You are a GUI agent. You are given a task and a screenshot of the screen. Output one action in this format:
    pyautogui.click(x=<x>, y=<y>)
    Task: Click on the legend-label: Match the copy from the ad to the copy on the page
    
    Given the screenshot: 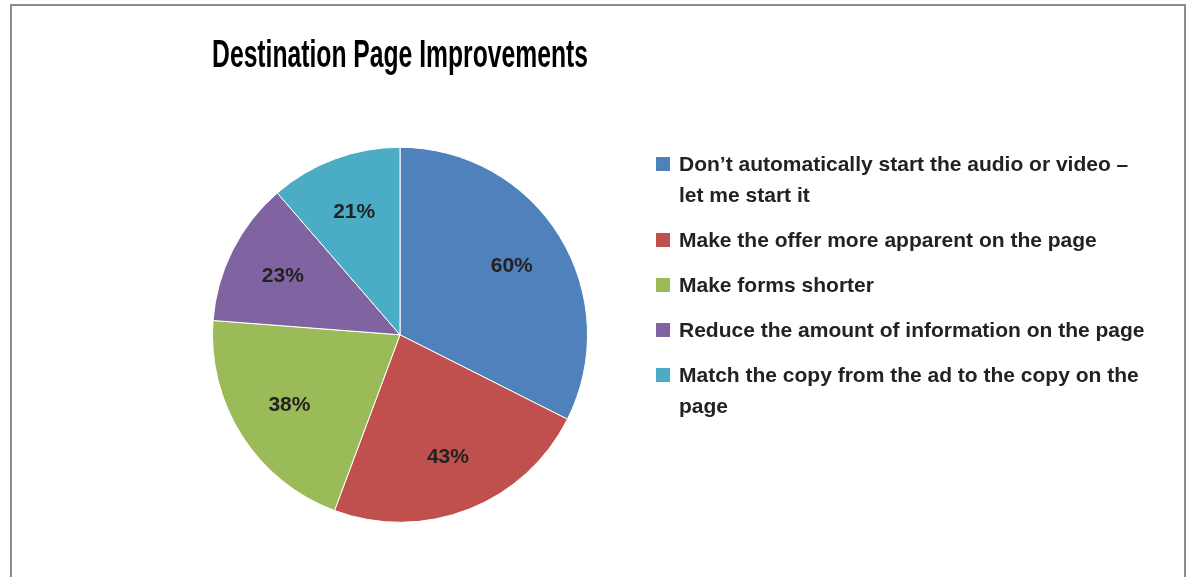 What is the action you would take?
    pyautogui.click(x=909, y=390)
    